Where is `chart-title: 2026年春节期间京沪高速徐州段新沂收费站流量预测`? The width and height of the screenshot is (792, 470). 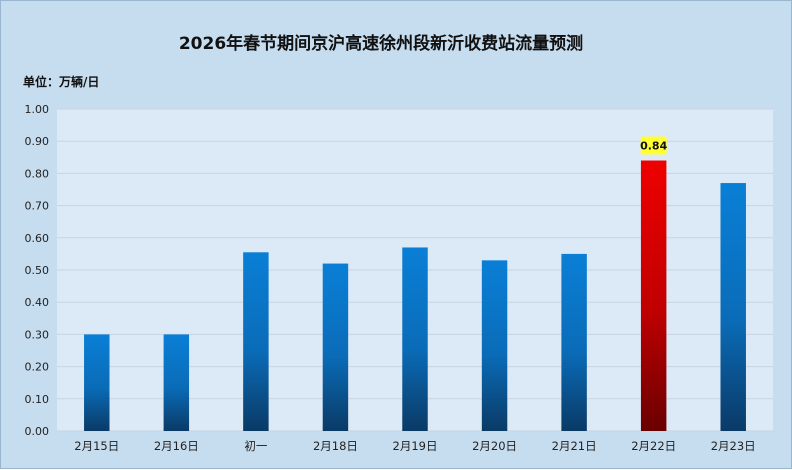 chart-title: 2026年春节期间京沪高速徐州段新沂收费站流量预测 is located at coordinates (381, 44).